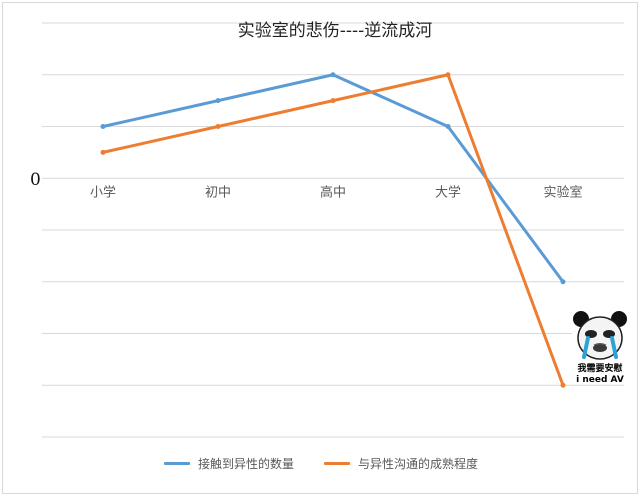  I want to click on x-tick-label: 初中, so click(218, 192).